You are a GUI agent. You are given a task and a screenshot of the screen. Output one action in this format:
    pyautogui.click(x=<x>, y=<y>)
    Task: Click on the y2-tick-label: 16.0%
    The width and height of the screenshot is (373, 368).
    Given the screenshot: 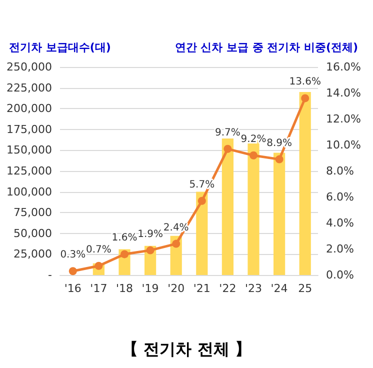 What is the action you would take?
    pyautogui.click(x=343, y=67)
    